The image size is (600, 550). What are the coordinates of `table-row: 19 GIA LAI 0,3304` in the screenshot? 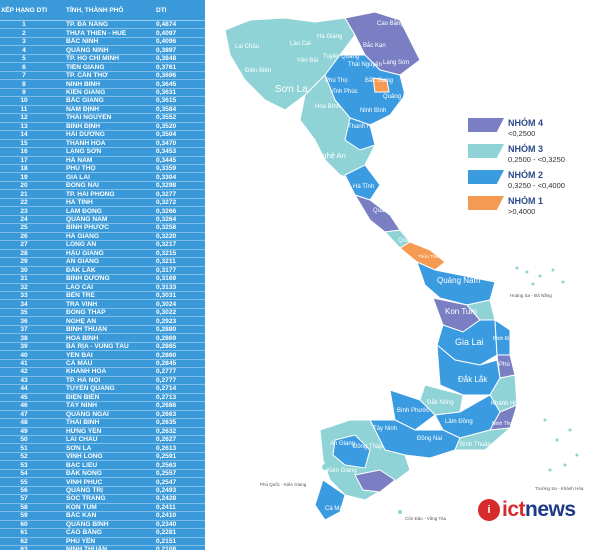 It's located at (102, 177).